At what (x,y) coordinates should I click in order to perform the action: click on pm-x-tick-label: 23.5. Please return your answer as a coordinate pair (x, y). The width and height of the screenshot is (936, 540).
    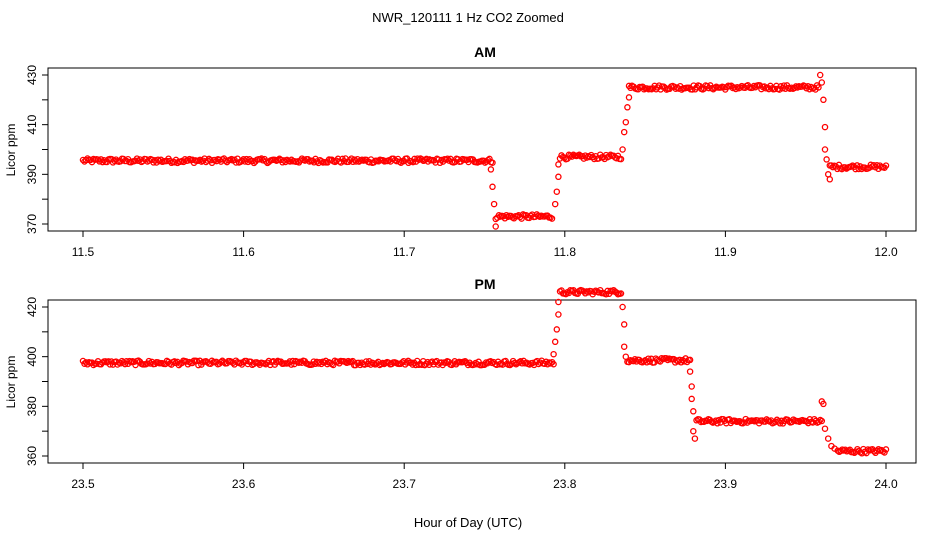
    Looking at the image, I should click on (83, 484).